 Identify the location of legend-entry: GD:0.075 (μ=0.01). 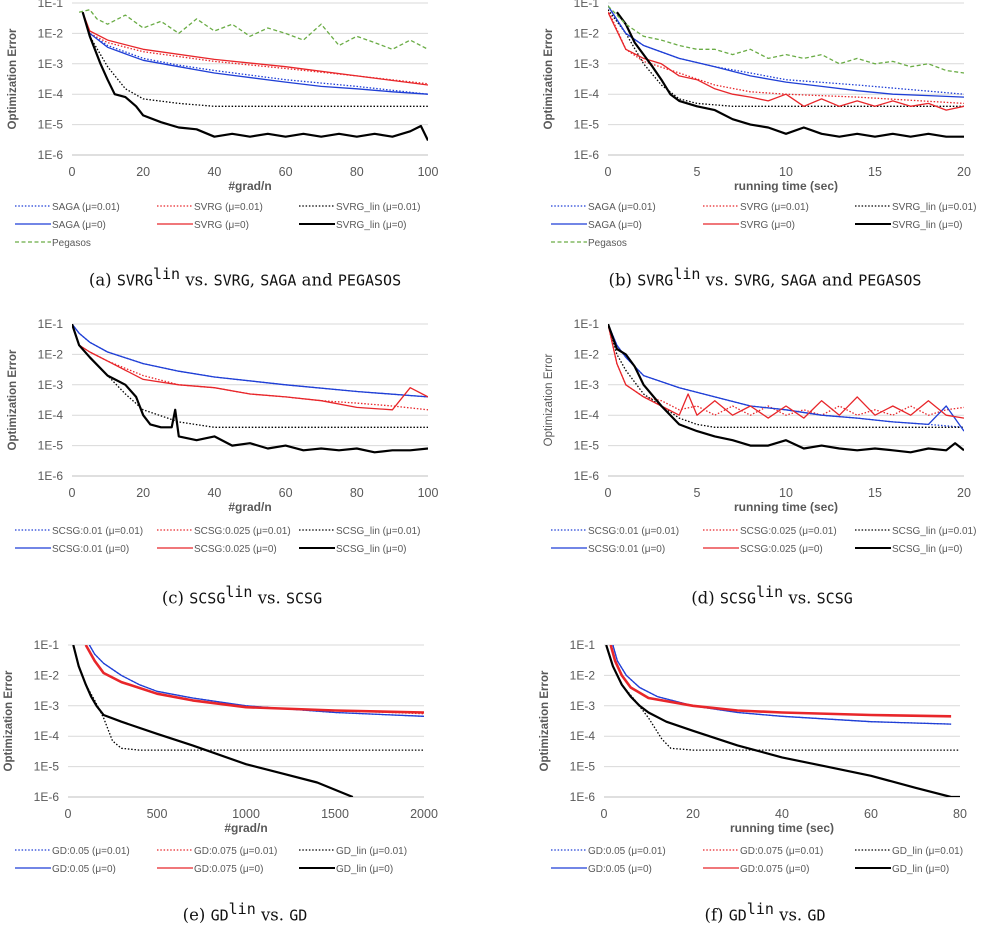
(235, 851).